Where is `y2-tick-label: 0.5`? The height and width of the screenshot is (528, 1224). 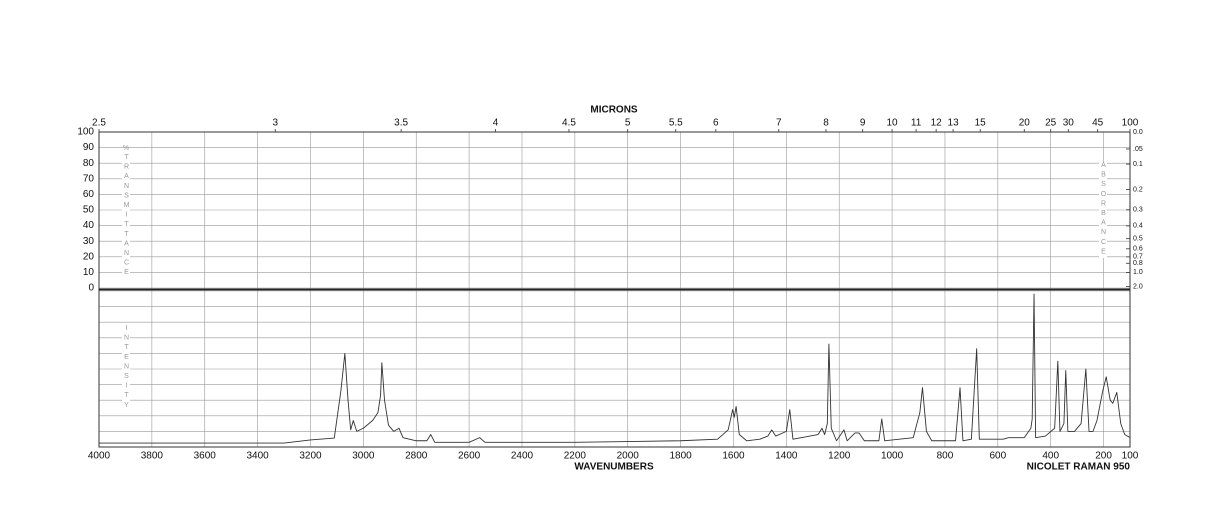
y2-tick-label: 0.5 is located at coordinates (1138, 239).